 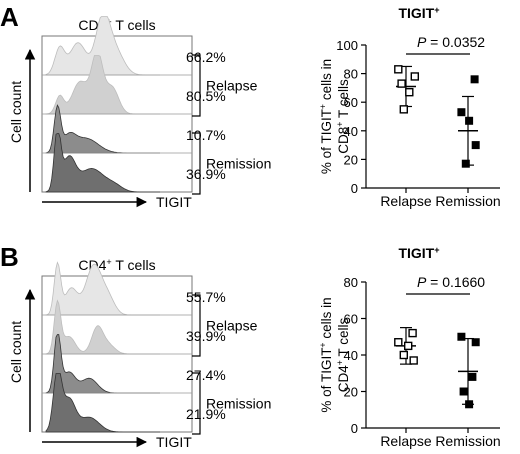 I want to click on scatter-ylabel-line2: CD8+ T cells, so click(x=343, y=116).